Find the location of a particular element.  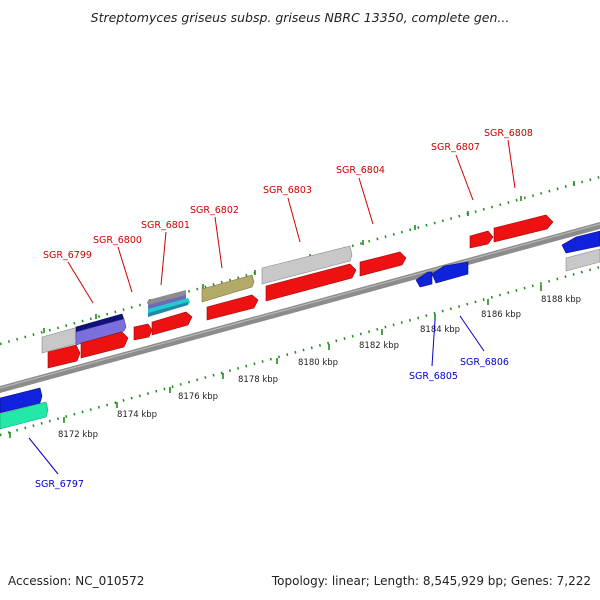

gene-red-6801-block is located at coordinates (172, 323).